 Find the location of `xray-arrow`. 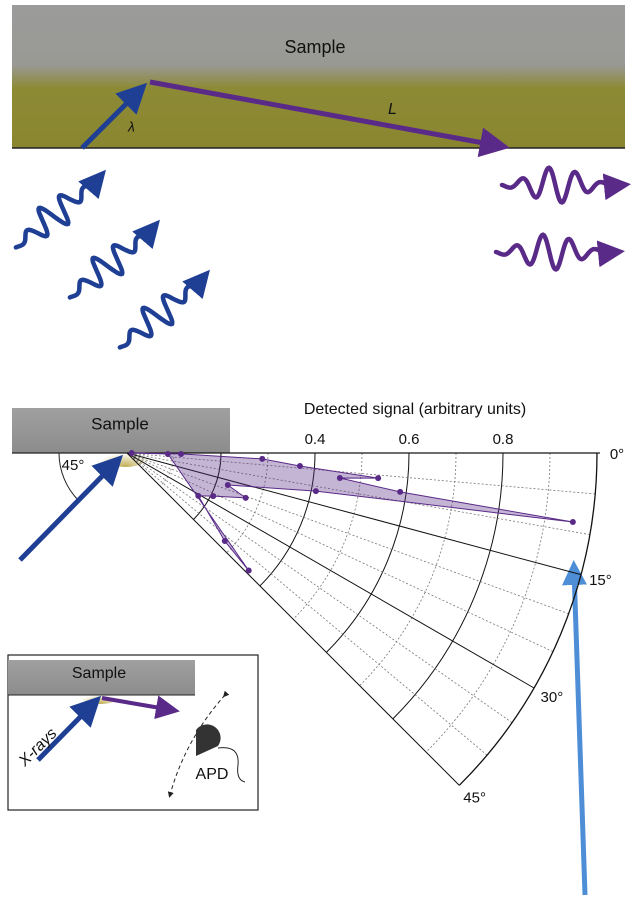

xray-arrow is located at coordinates (69, 728).